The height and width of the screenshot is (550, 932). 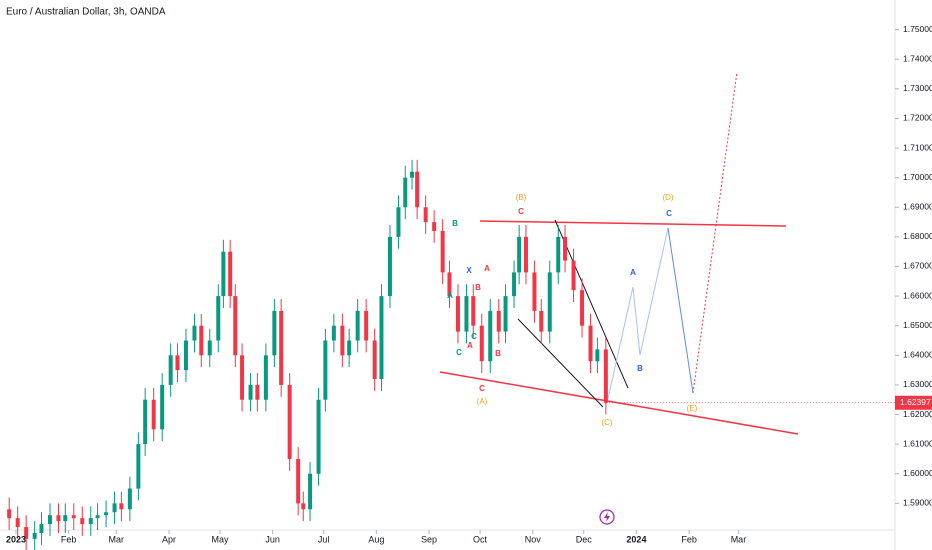 What do you see at coordinates (606, 422) in the screenshot?
I see `wave-label: (C)` at bounding box center [606, 422].